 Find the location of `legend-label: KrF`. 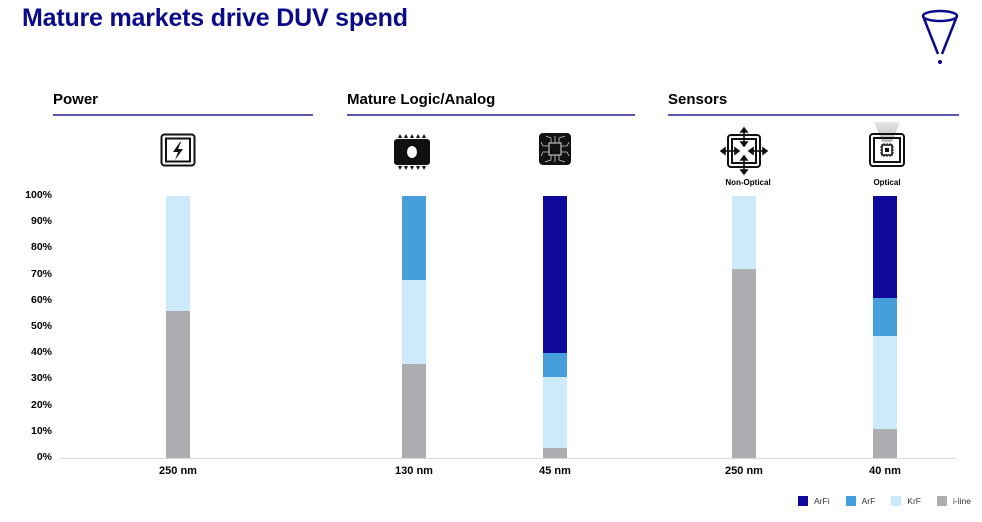

legend-label: KrF is located at coordinates (914, 501).